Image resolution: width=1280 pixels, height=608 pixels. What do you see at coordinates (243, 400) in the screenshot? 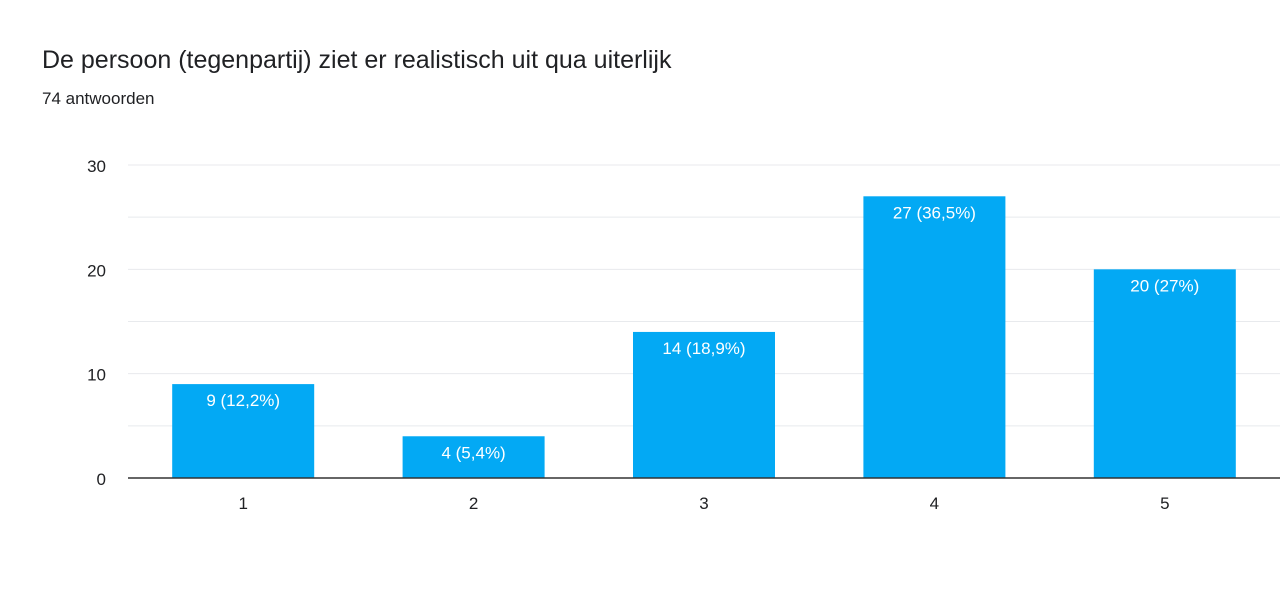
I see `bar-data-label: 9 (12,2%)` at bounding box center [243, 400].